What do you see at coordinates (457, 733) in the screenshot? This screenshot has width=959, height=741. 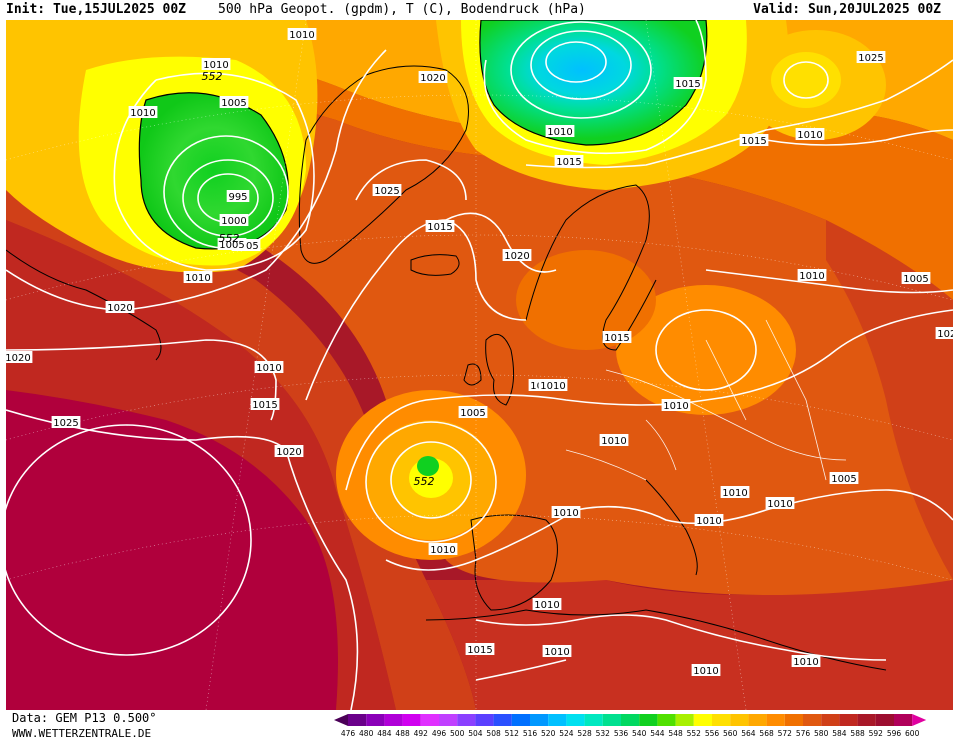 I see `legend-value: 500` at bounding box center [457, 733].